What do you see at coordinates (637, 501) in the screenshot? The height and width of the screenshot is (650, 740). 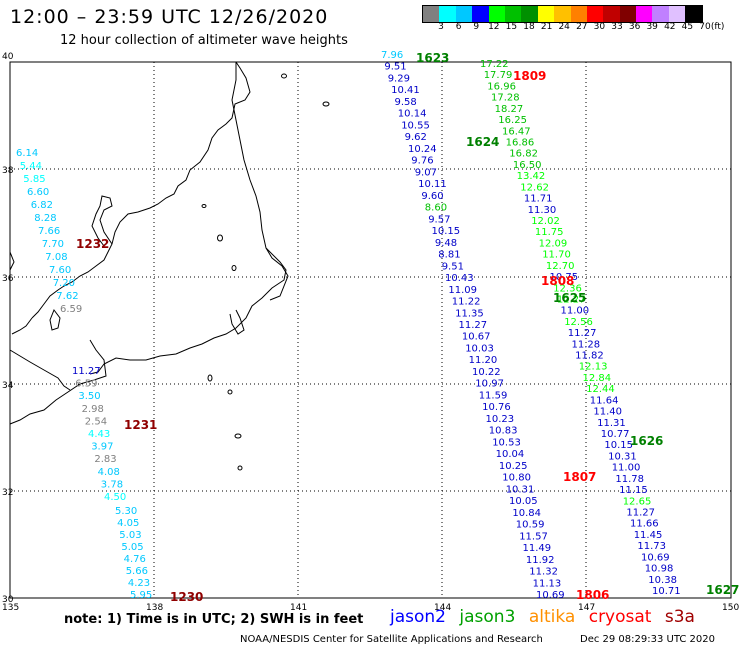 I see `track-1624-value: 12.65` at bounding box center [637, 501].